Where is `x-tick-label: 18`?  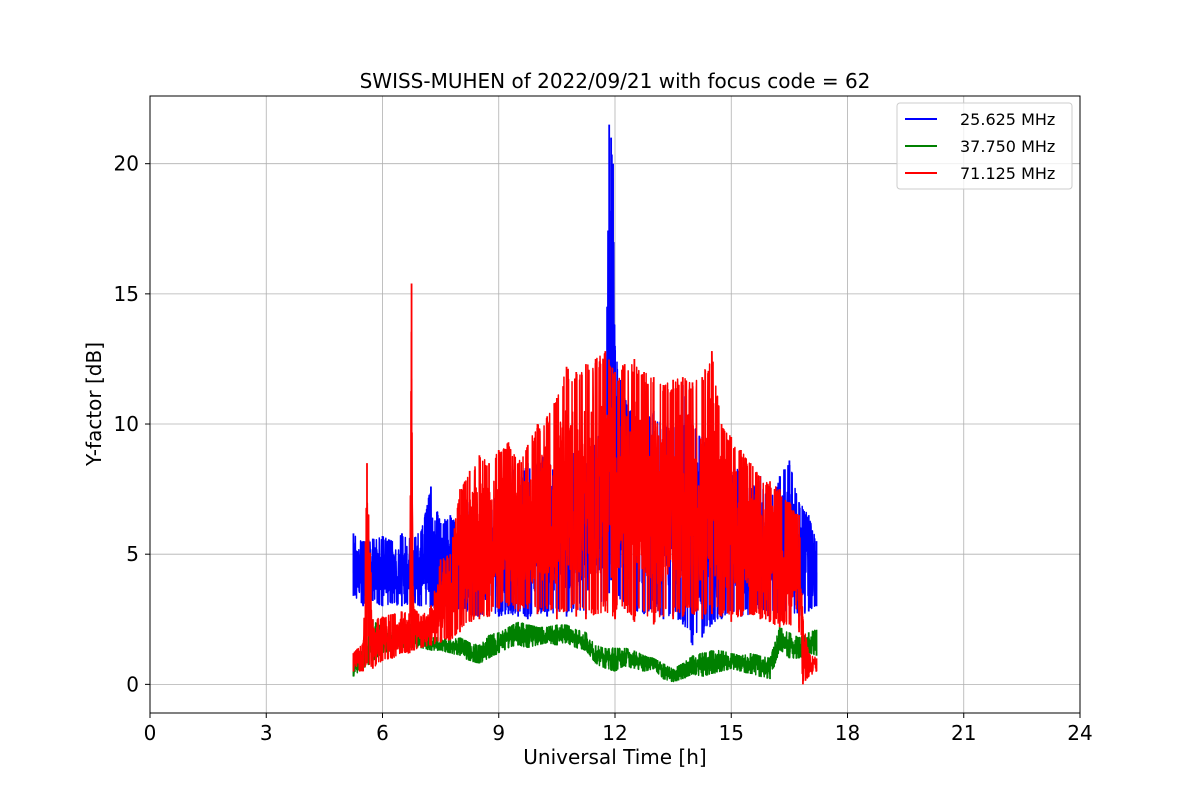
x-tick-label: 18 is located at coordinates (847, 733).